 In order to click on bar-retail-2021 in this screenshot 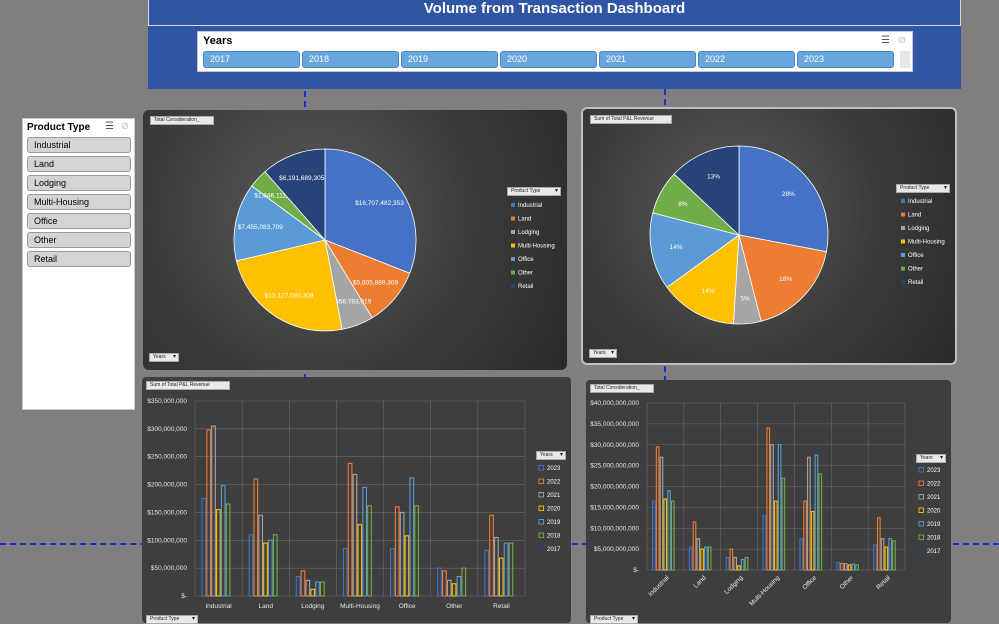, I will do `click(496, 566)`.